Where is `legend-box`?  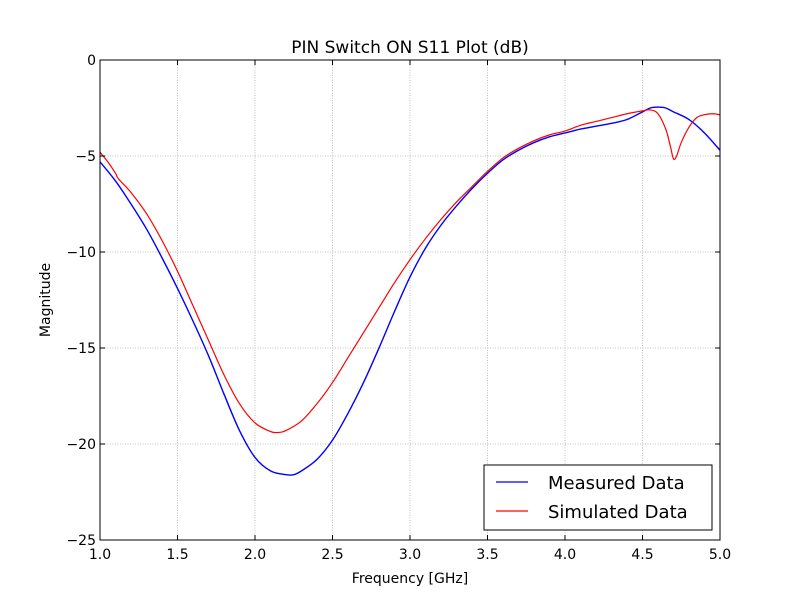 legend-box is located at coordinates (598, 497).